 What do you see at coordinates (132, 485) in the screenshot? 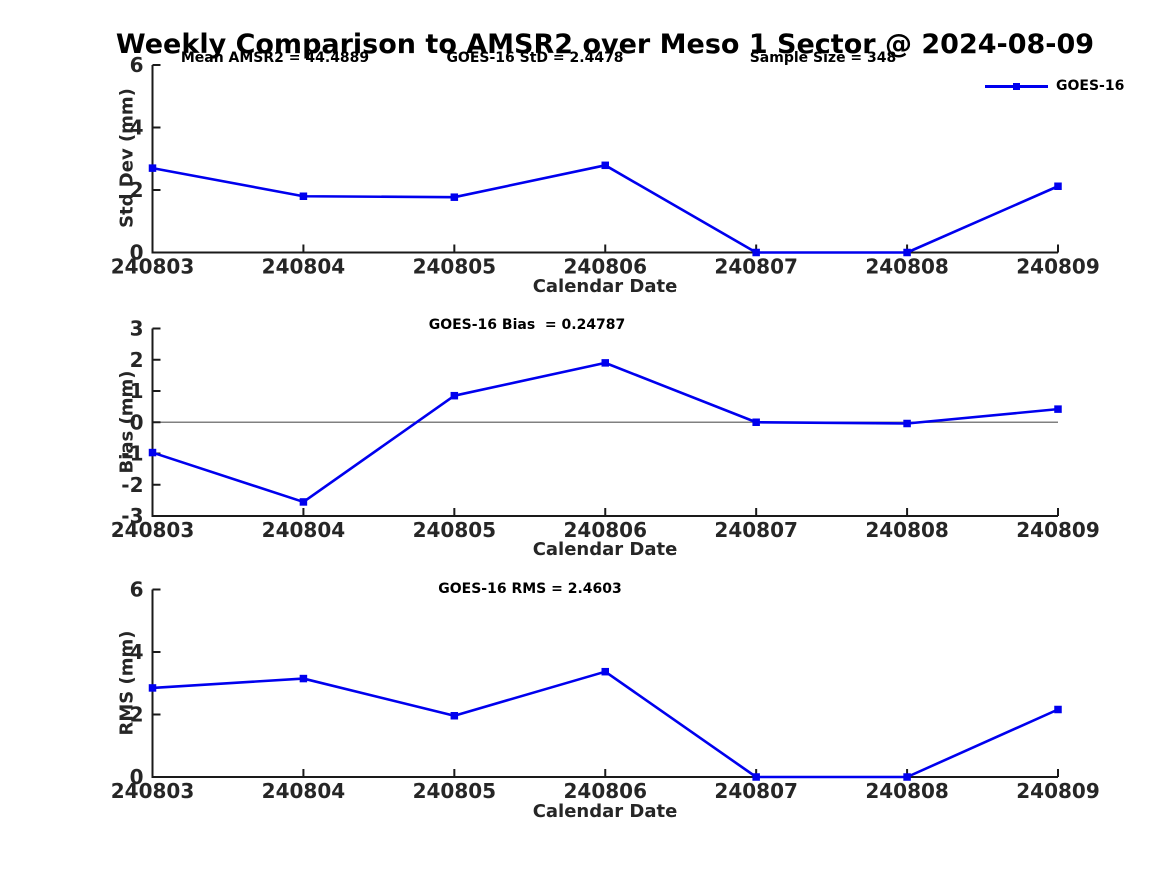
I see `y-tick-label: -2` at bounding box center [132, 485].